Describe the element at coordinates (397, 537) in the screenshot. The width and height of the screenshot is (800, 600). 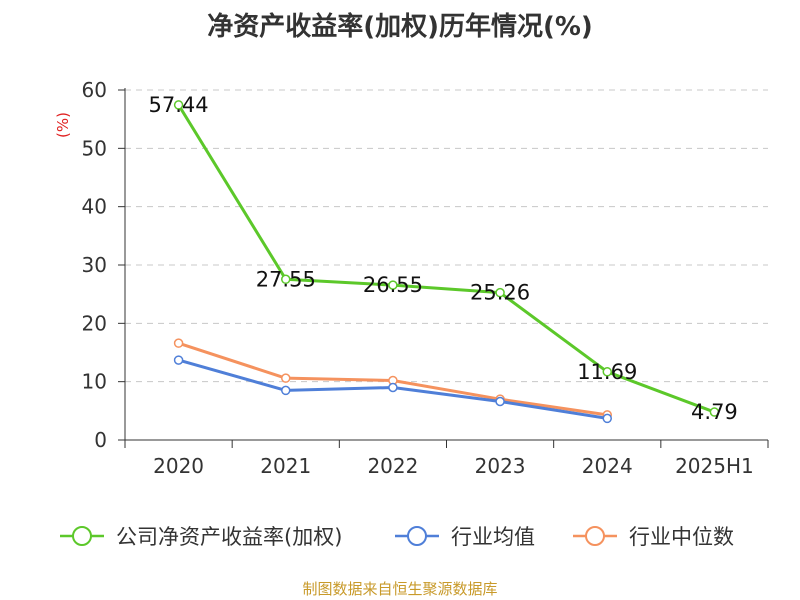
I see `legend: 公司净资产收益率(加权) 行业均值 行业中位数` at that location.